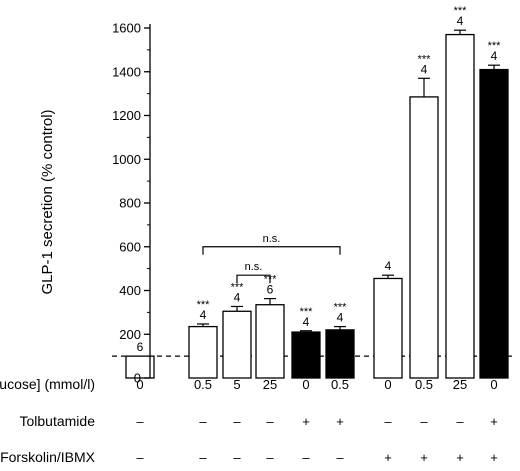 Image resolution: width=520 pixels, height=471 pixels. What do you see at coordinates (48, 457) in the screenshot?
I see `condition-row-label: Forskolin/IBMX` at bounding box center [48, 457].